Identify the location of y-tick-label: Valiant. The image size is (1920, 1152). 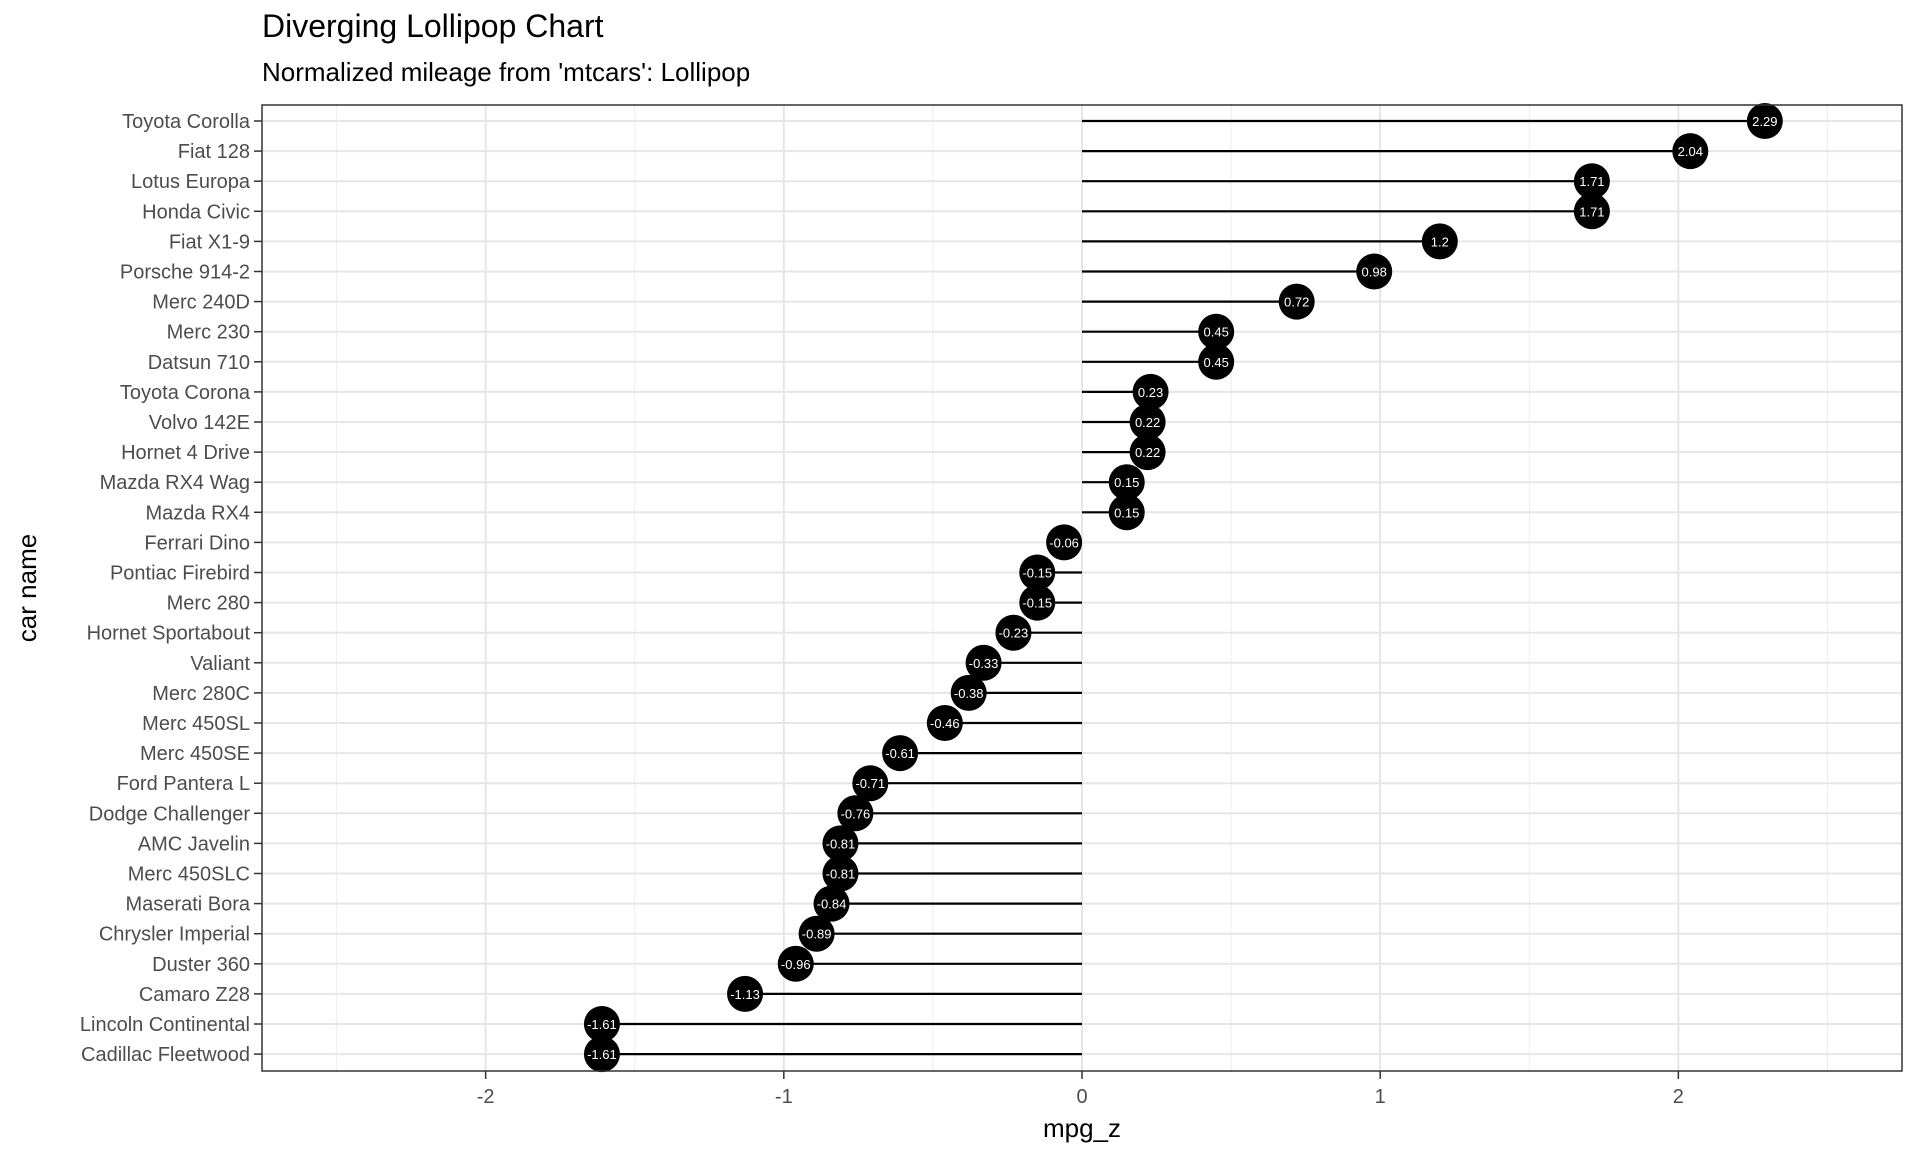
(220, 664).